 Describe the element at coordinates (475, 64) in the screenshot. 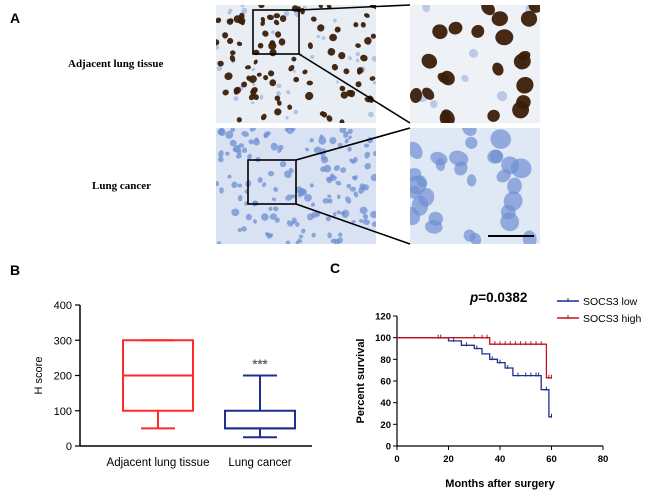

I see `micrograph-adjacent-zoom` at that location.